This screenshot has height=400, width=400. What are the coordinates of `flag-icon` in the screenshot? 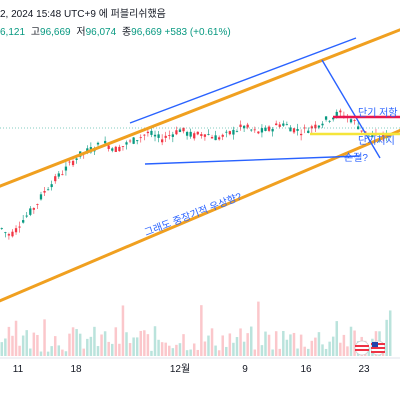 It's located at (362, 348).